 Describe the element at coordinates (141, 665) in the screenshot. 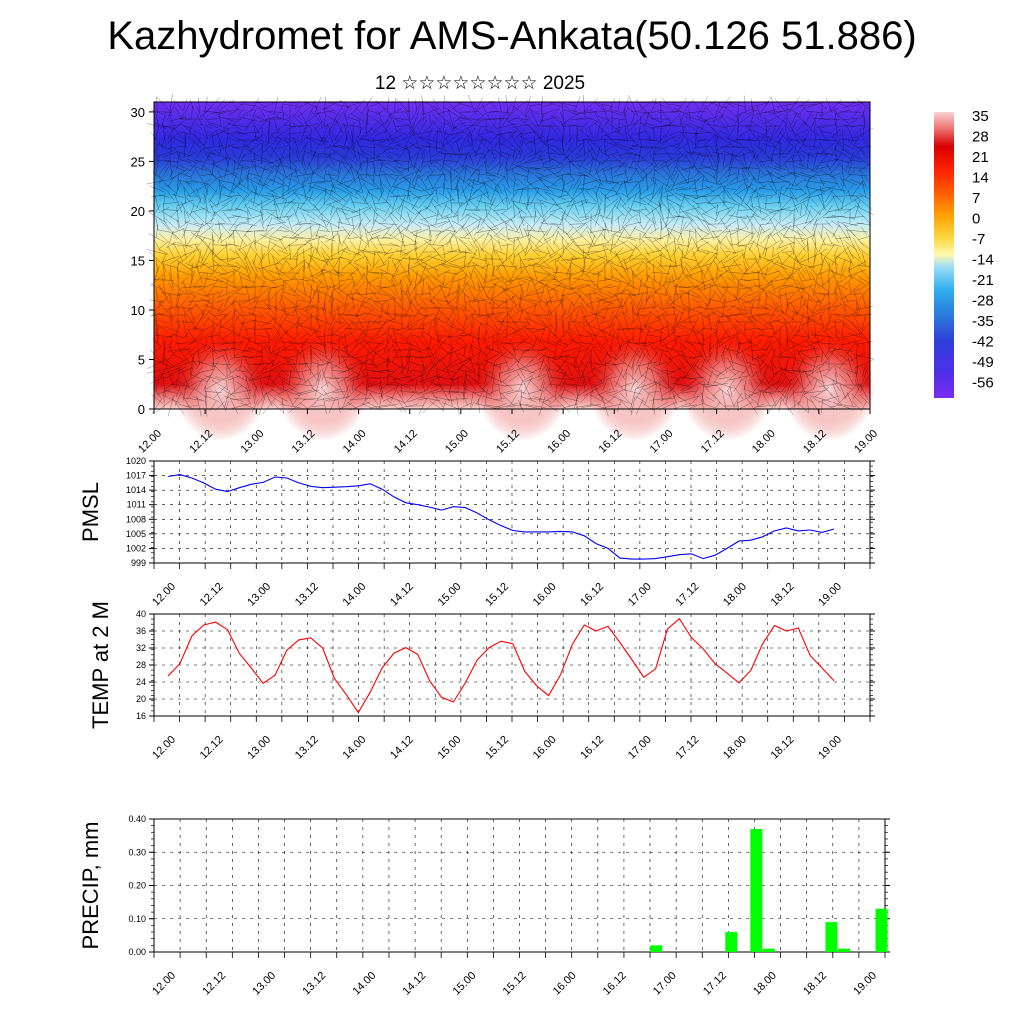

I see `y-tick-label: 28` at that location.